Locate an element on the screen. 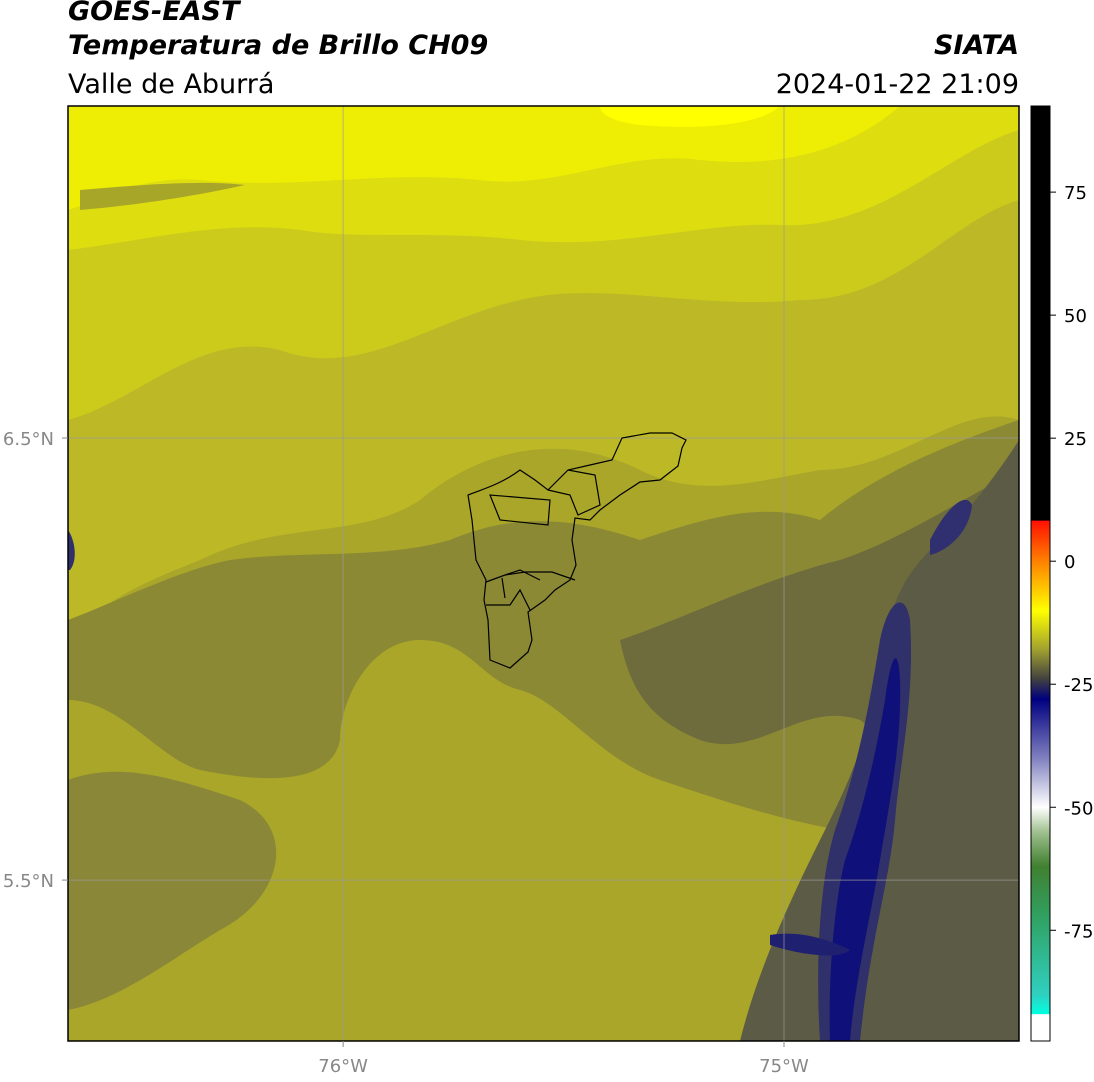 The width and height of the screenshot is (1094, 1082). colorbar-tick-label: -50 is located at coordinates (1078, 808).